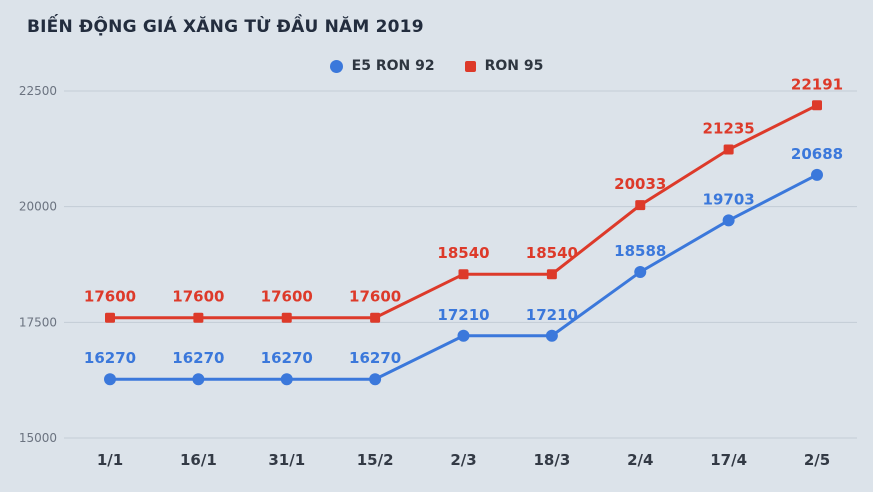  I want to click on legend-item-e5-ron-92: E5 RON 92, so click(382, 66).